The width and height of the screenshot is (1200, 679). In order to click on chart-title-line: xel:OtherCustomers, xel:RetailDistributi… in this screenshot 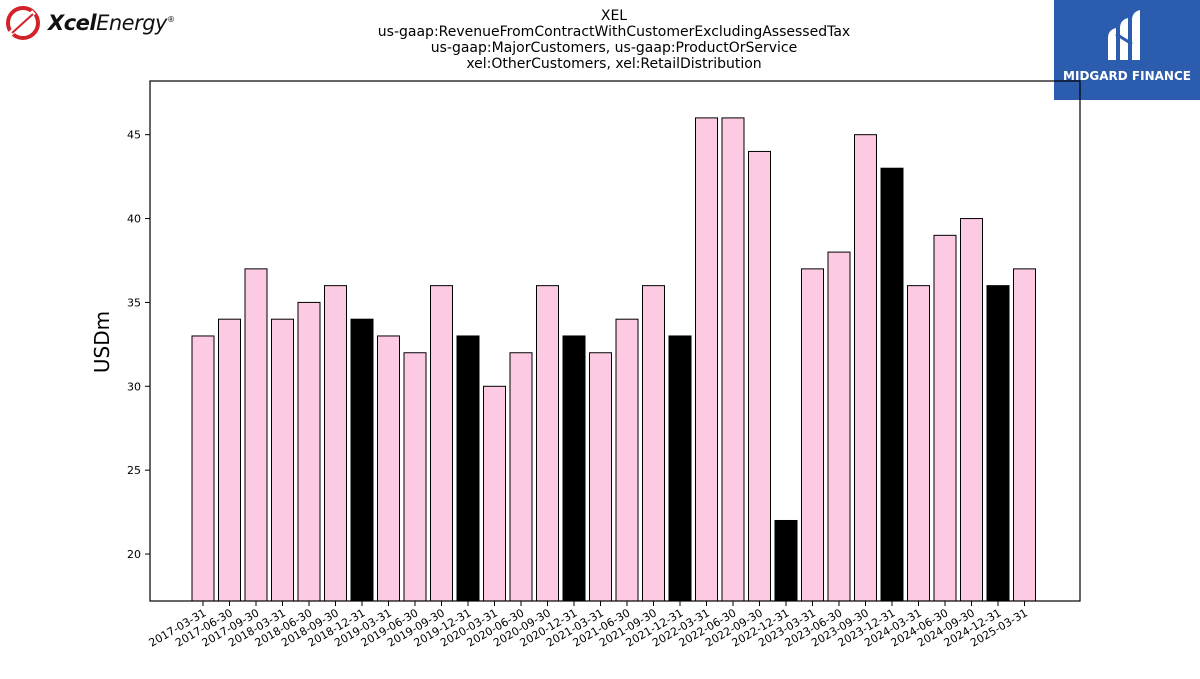, I will do `click(613, 64)`.